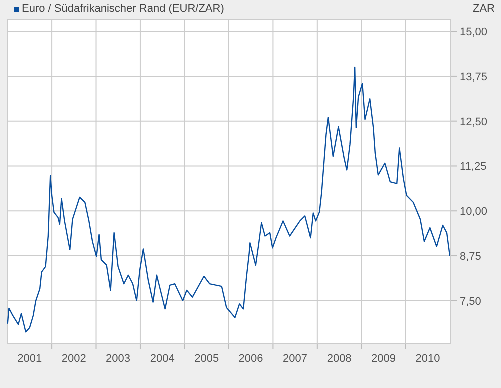 The width and height of the screenshot is (501, 388). I want to click on y-tick-label: 10,00, so click(474, 212).